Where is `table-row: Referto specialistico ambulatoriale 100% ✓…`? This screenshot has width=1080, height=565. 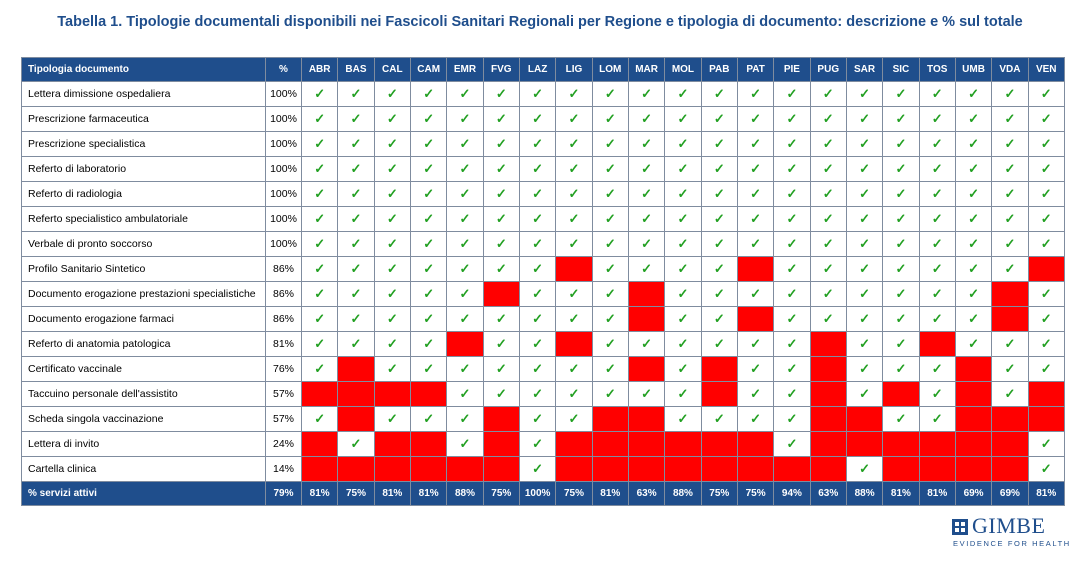
table-row: Referto specialistico ambulatoriale 100% ✓… is located at coordinates (543, 219).